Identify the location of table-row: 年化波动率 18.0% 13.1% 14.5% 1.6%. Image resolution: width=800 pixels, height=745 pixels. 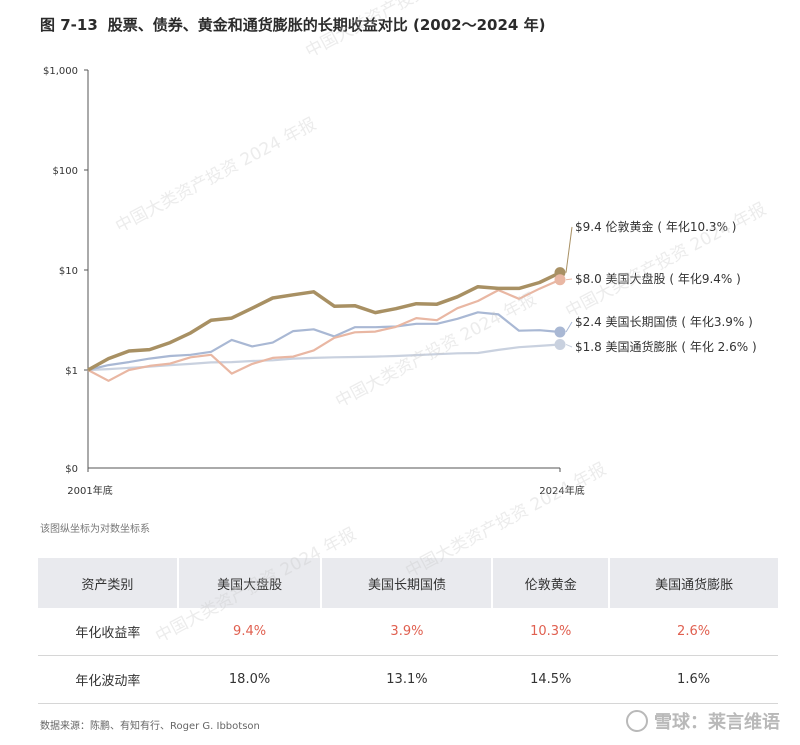
(408, 679).